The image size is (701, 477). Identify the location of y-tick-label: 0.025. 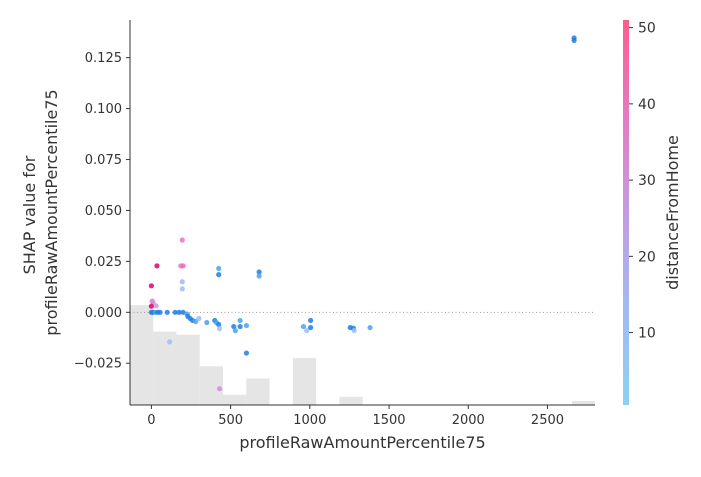
(103, 262).